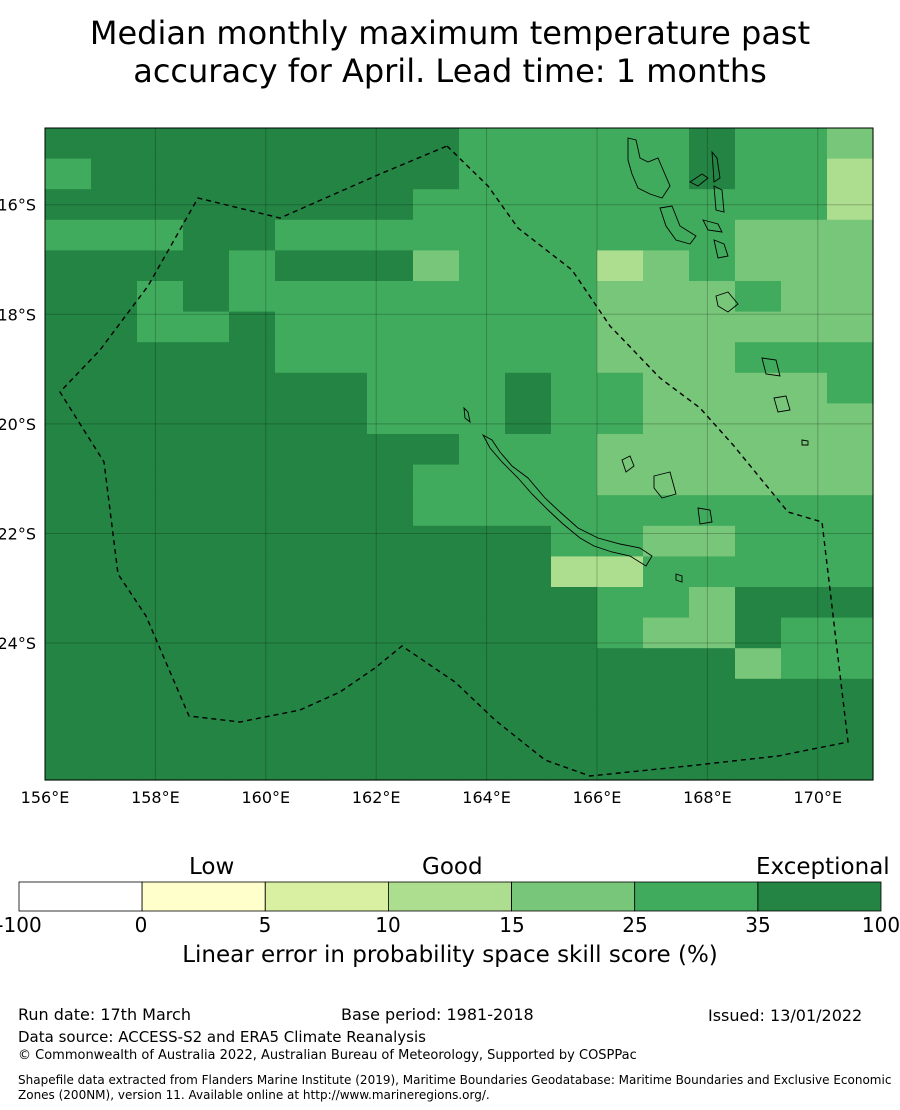  What do you see at coordinates (678, 225) in the screenshot?
I see `island-espiritu-santo-south` at bounding box center [678, 225].